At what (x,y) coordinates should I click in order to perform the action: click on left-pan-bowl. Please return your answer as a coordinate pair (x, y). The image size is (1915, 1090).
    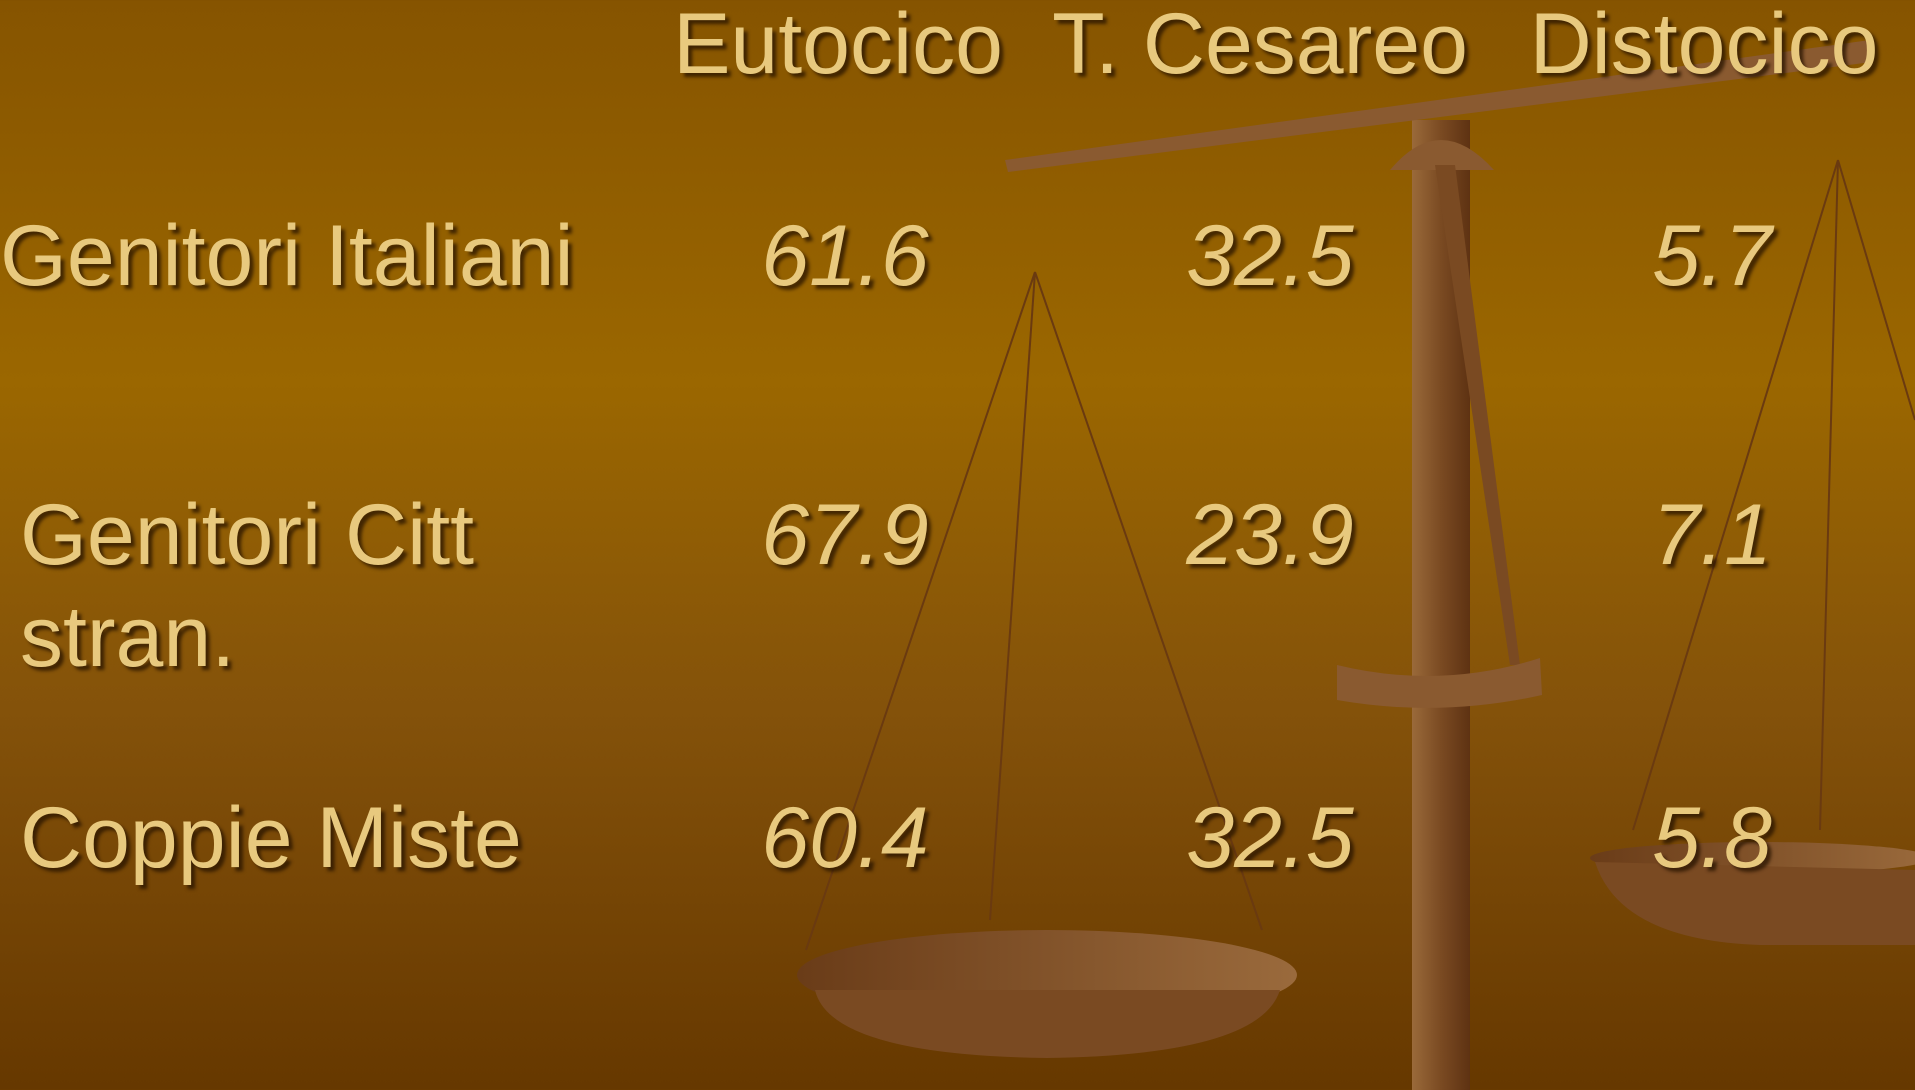
    Looking at the image, I should click on (1047, 1024).